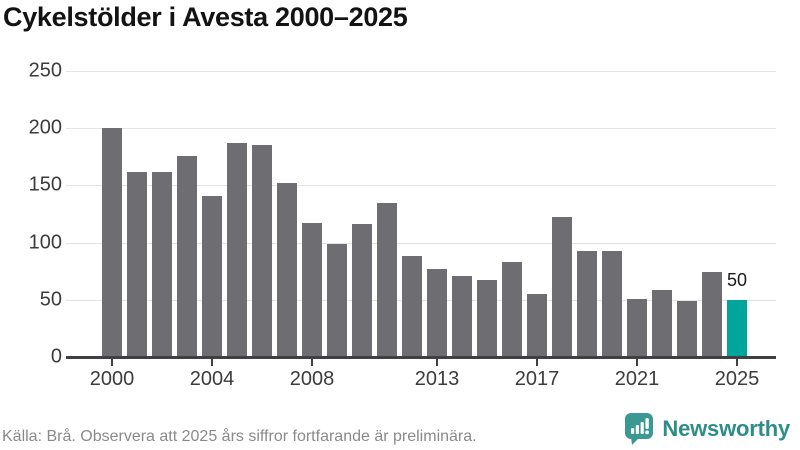 Image resolution: width=800 pixels, height=450 pixels. What do you see at coordinates (537, 325) in the screenshot?
I see `bar-2017` at bounding box center [537, 325].